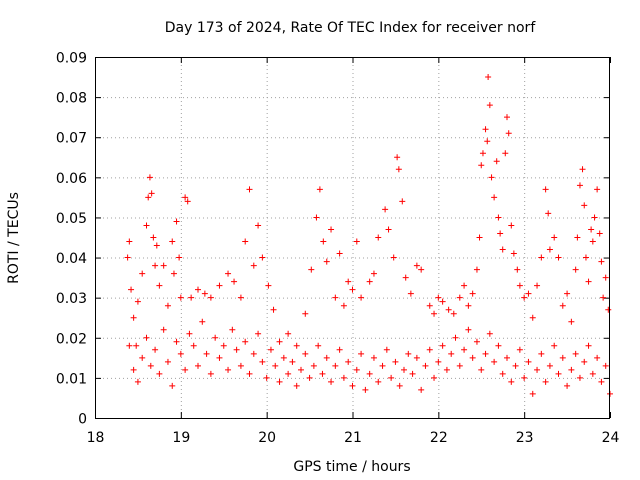 This screenshot has width=640, height=480. What do you see at coordinates (71, 219) in the screenshot?
I see `y-tick-label: 0.05` at bounding box center [71, 219].